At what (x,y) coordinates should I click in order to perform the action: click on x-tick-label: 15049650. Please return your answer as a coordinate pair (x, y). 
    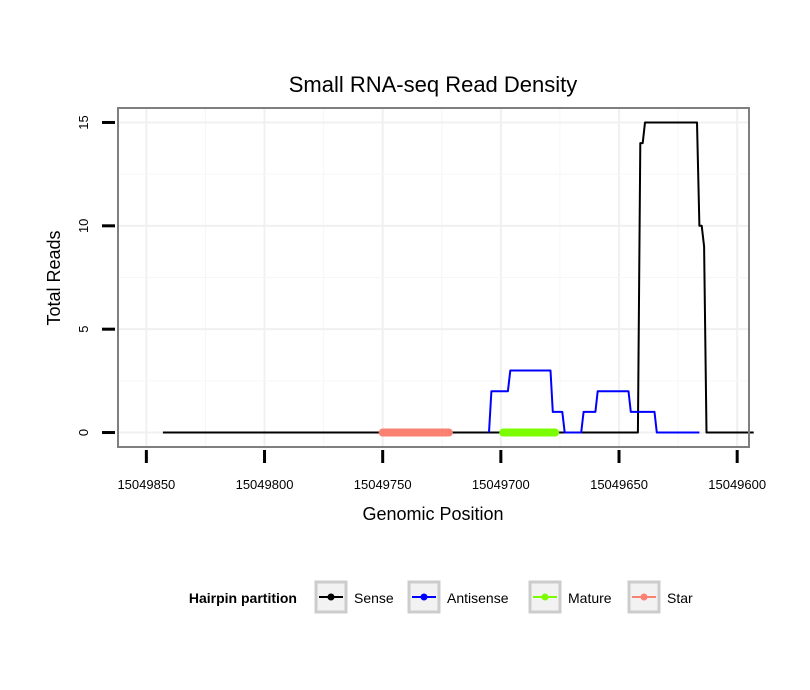
    Looking at the image, I should click on (619, 484).